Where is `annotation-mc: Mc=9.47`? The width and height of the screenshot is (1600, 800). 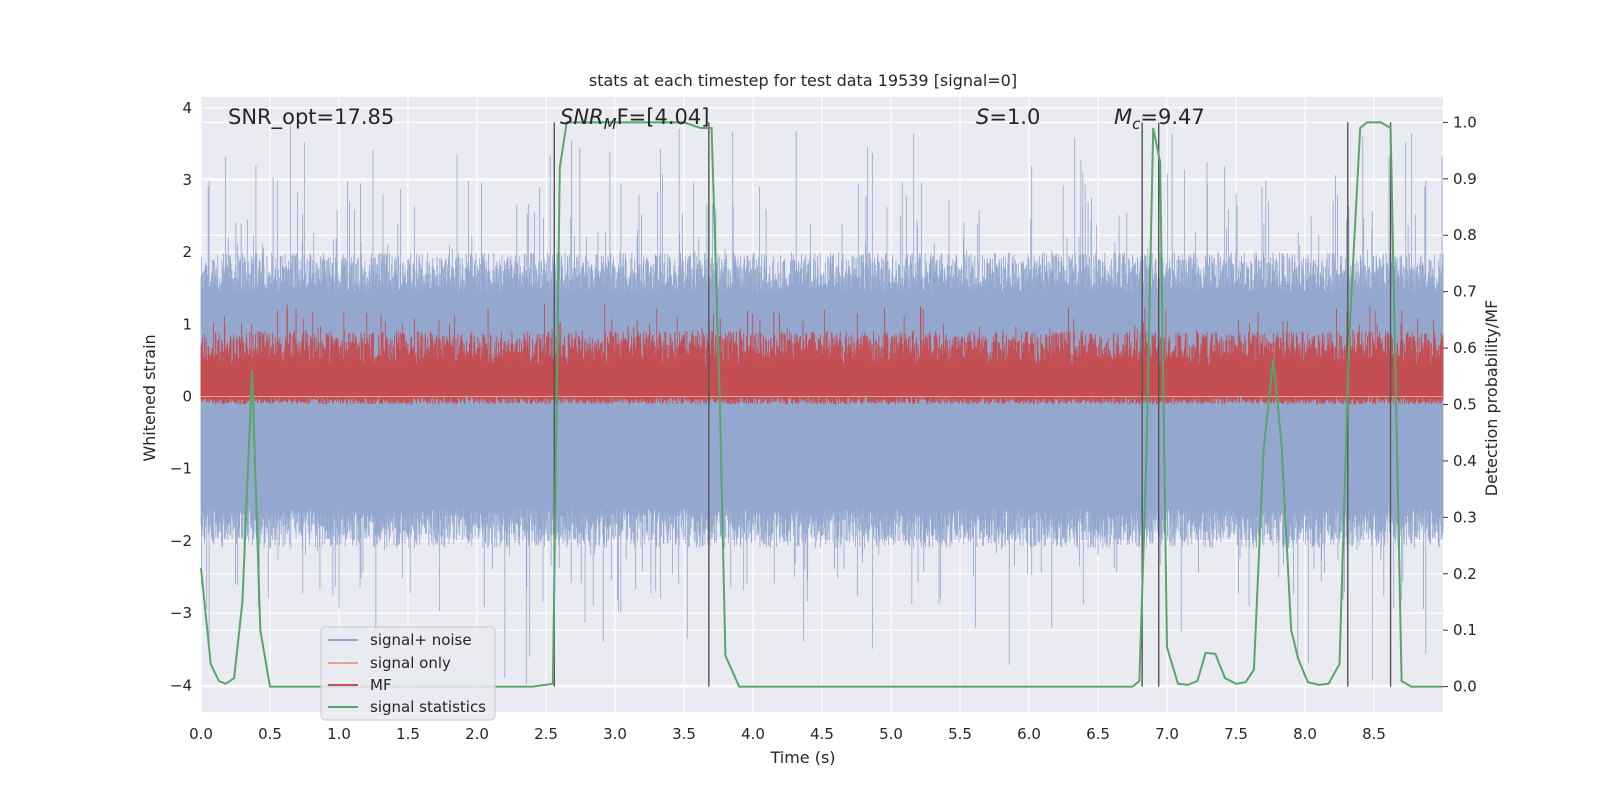
annotation-mc: Mc=9.47 is located at coordinates (1159, 119).